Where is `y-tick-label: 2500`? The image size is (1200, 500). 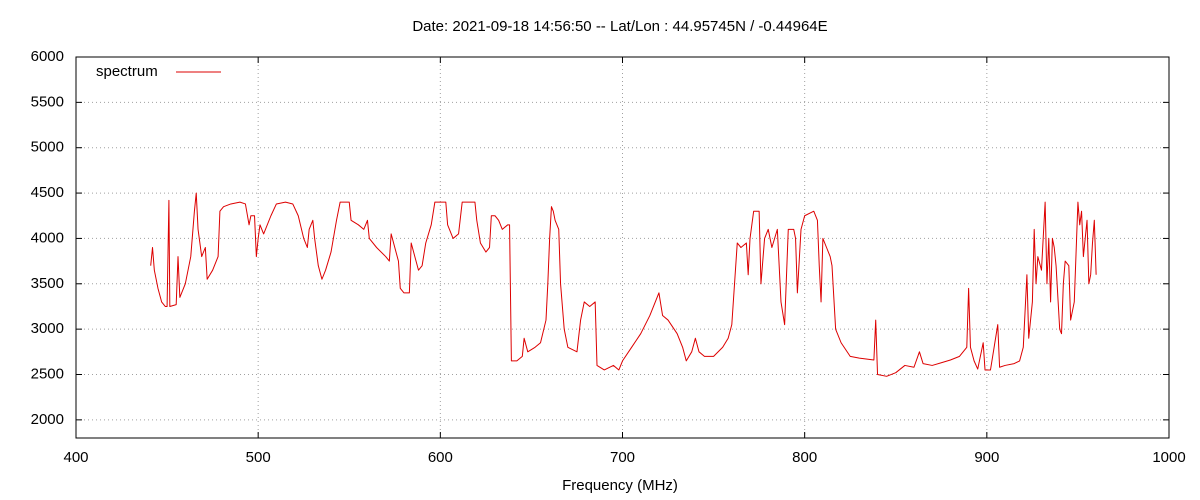
y-tick-label: 2500 is located at coordinates (47, 373).